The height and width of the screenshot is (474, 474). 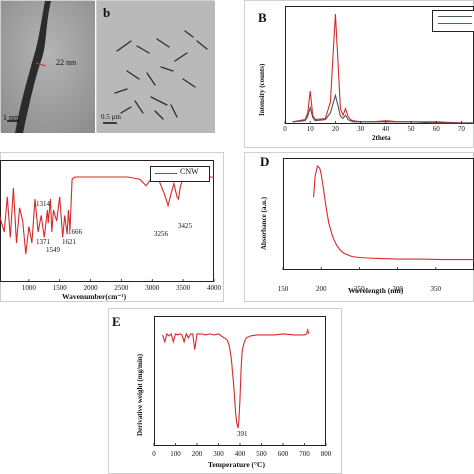 I want to click on ftir-xtick-label: 1000, so click(x=29, y=288).